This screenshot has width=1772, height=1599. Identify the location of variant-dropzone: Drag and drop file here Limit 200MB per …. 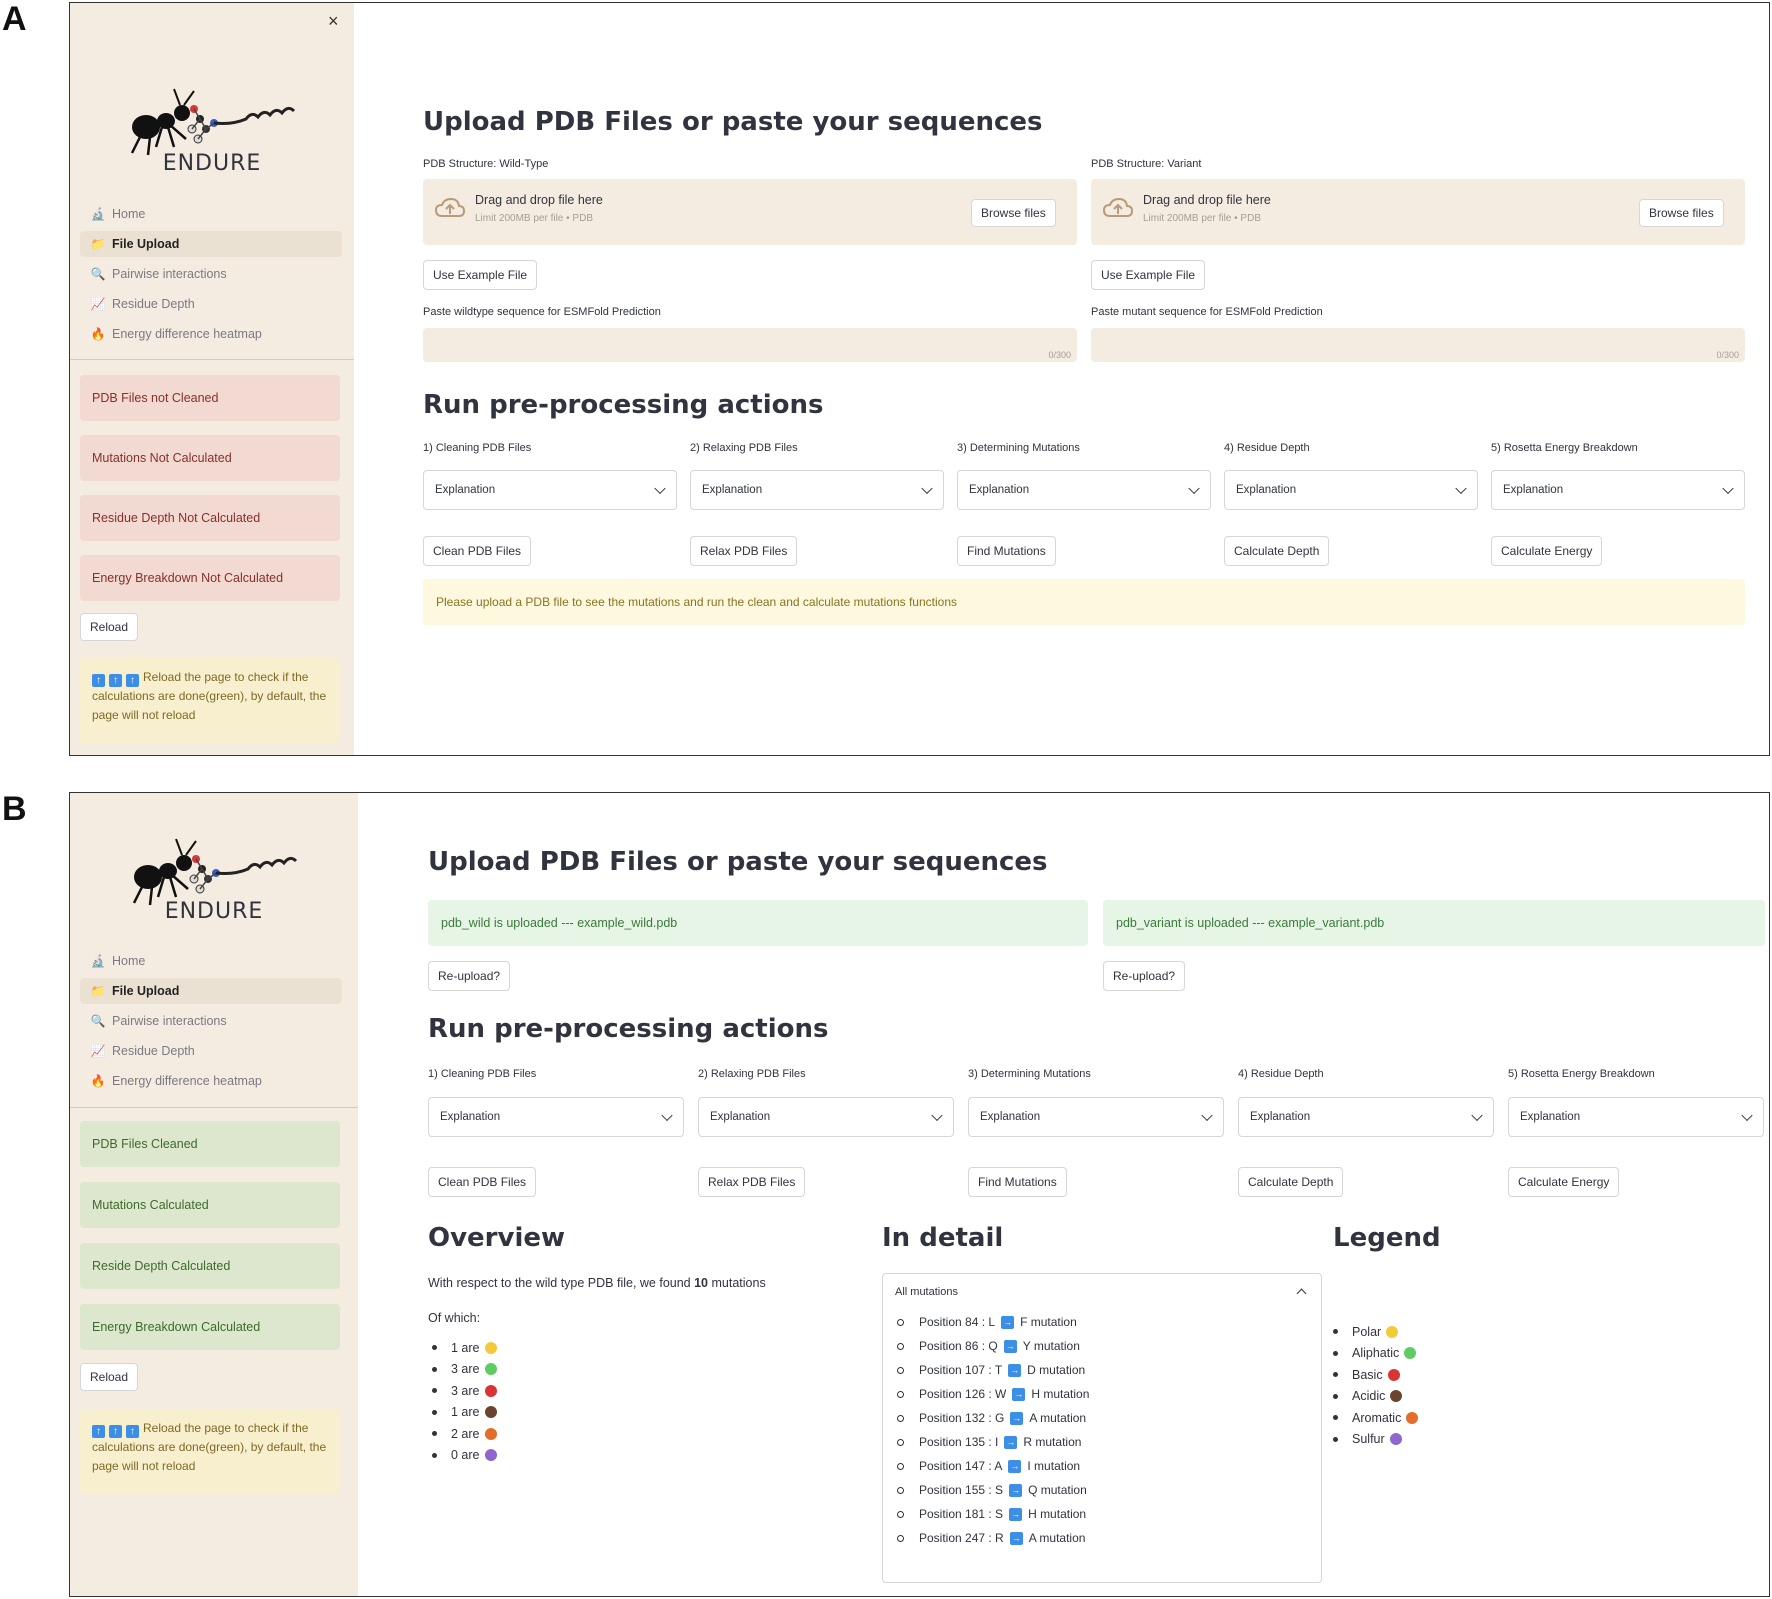
(1418, 212).